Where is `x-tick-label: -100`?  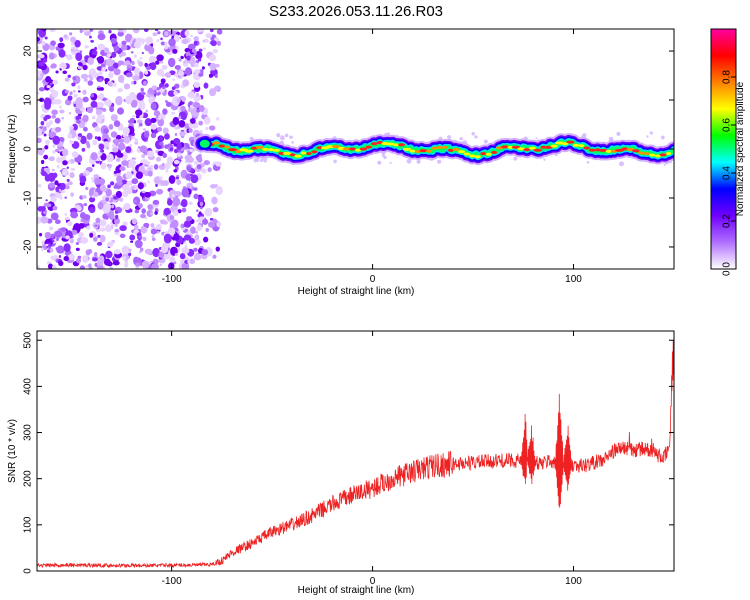 x-tick-label: -100 is located at coordinates (172, 581).